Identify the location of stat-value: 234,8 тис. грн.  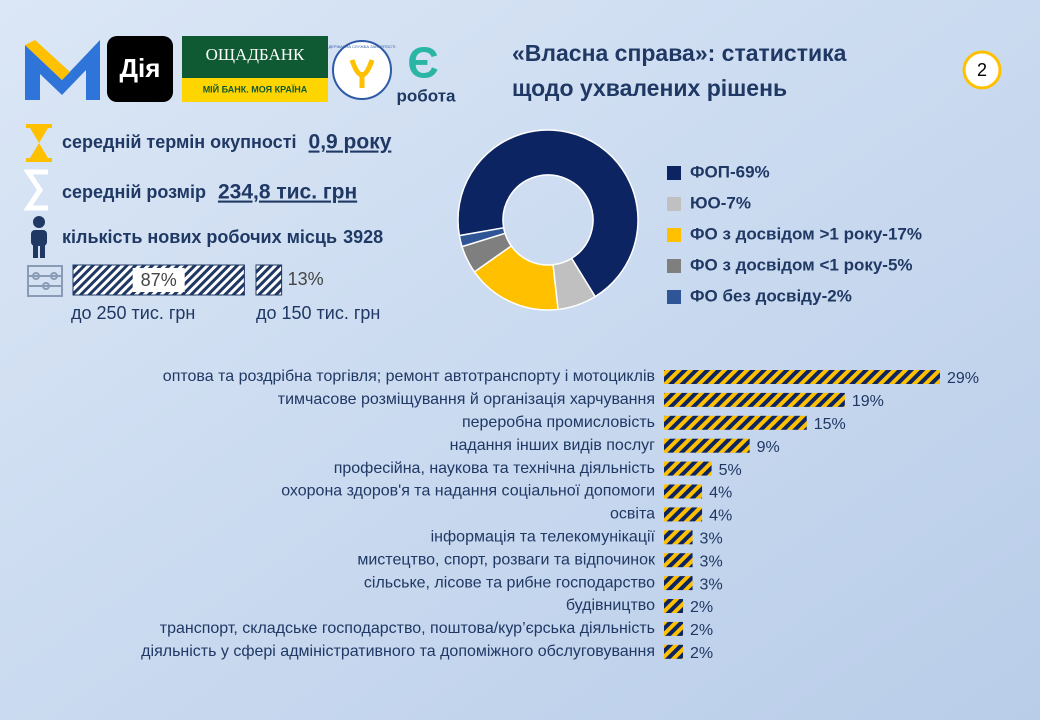
(287, 192).